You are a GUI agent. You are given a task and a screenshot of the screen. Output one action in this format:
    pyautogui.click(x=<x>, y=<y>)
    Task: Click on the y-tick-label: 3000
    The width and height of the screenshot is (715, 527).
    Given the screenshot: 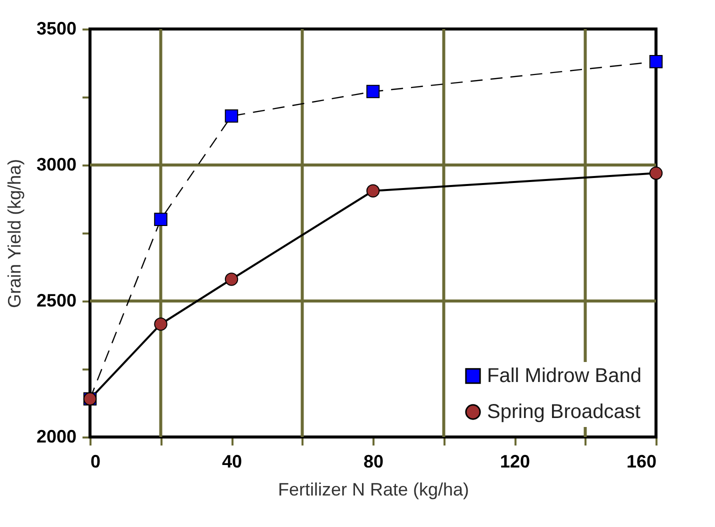 What is the action you would take?
    pyautogui.click(x=56, y=164)
    